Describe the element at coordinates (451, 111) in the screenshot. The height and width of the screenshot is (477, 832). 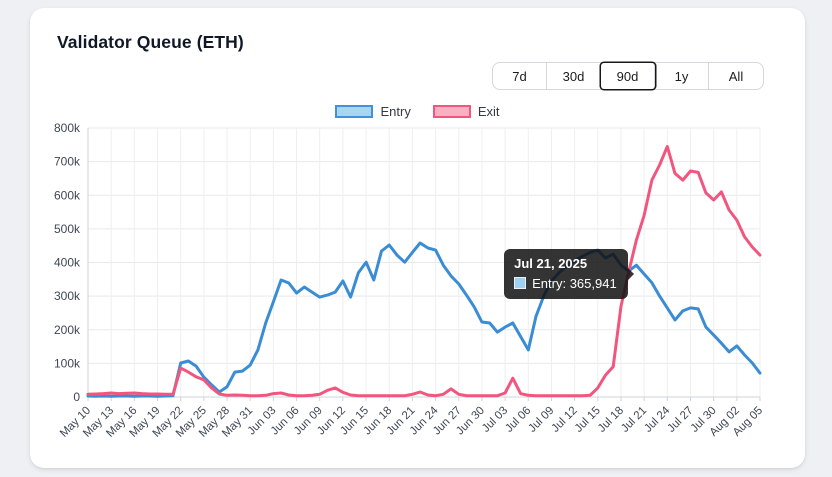
I see `exit-swatch-icon` at that location.